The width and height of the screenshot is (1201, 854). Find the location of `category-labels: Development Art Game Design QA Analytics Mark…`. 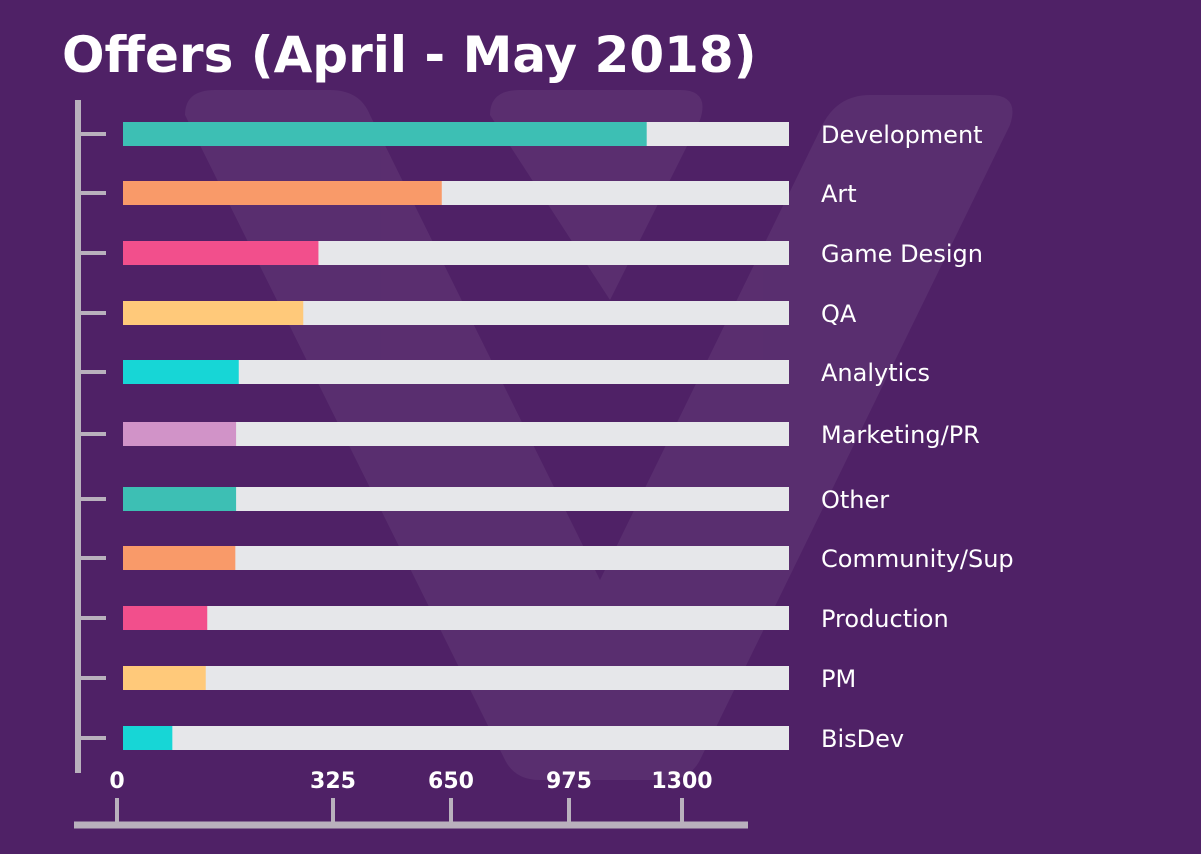

category-labels: Development Art Game Design QA Analytics Mark… is located at coordinates (917, 437).